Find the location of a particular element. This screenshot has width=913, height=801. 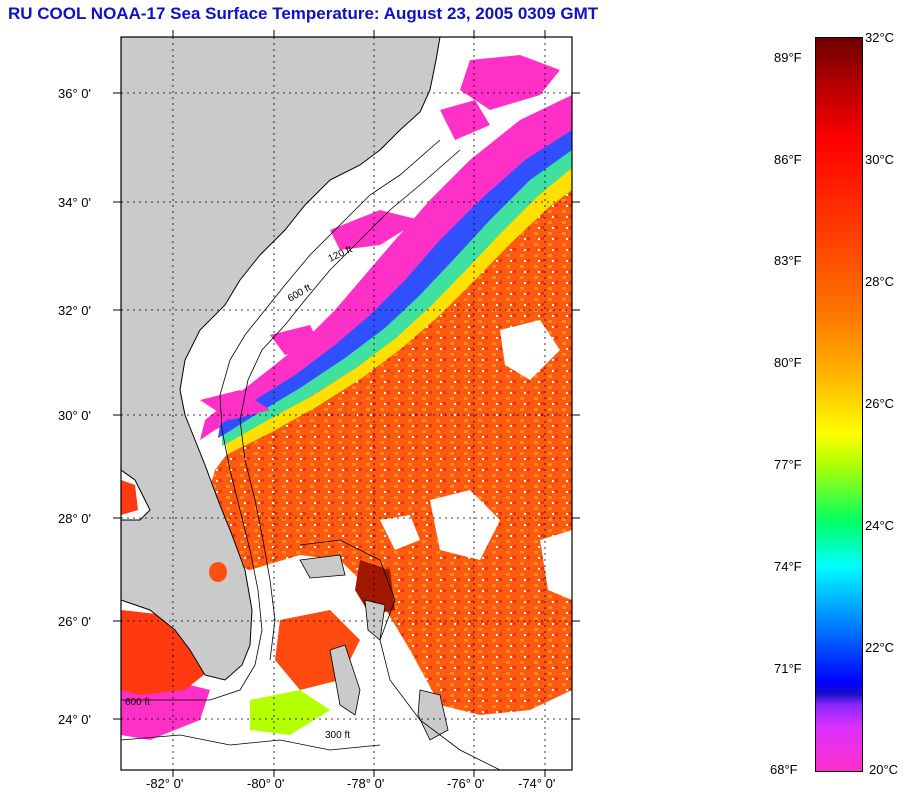

lat-tick-label: 34° 0' is located at coordinates (74, 202).